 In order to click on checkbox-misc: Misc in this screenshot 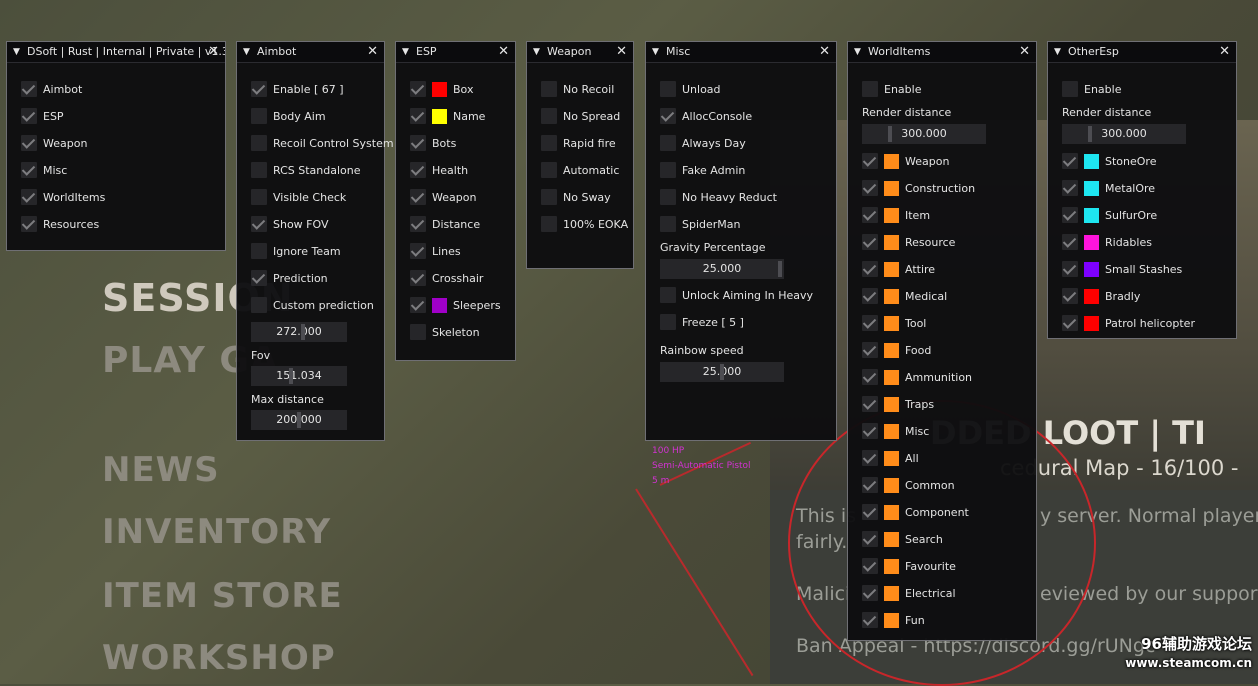, I will do `click(44, 170)`.